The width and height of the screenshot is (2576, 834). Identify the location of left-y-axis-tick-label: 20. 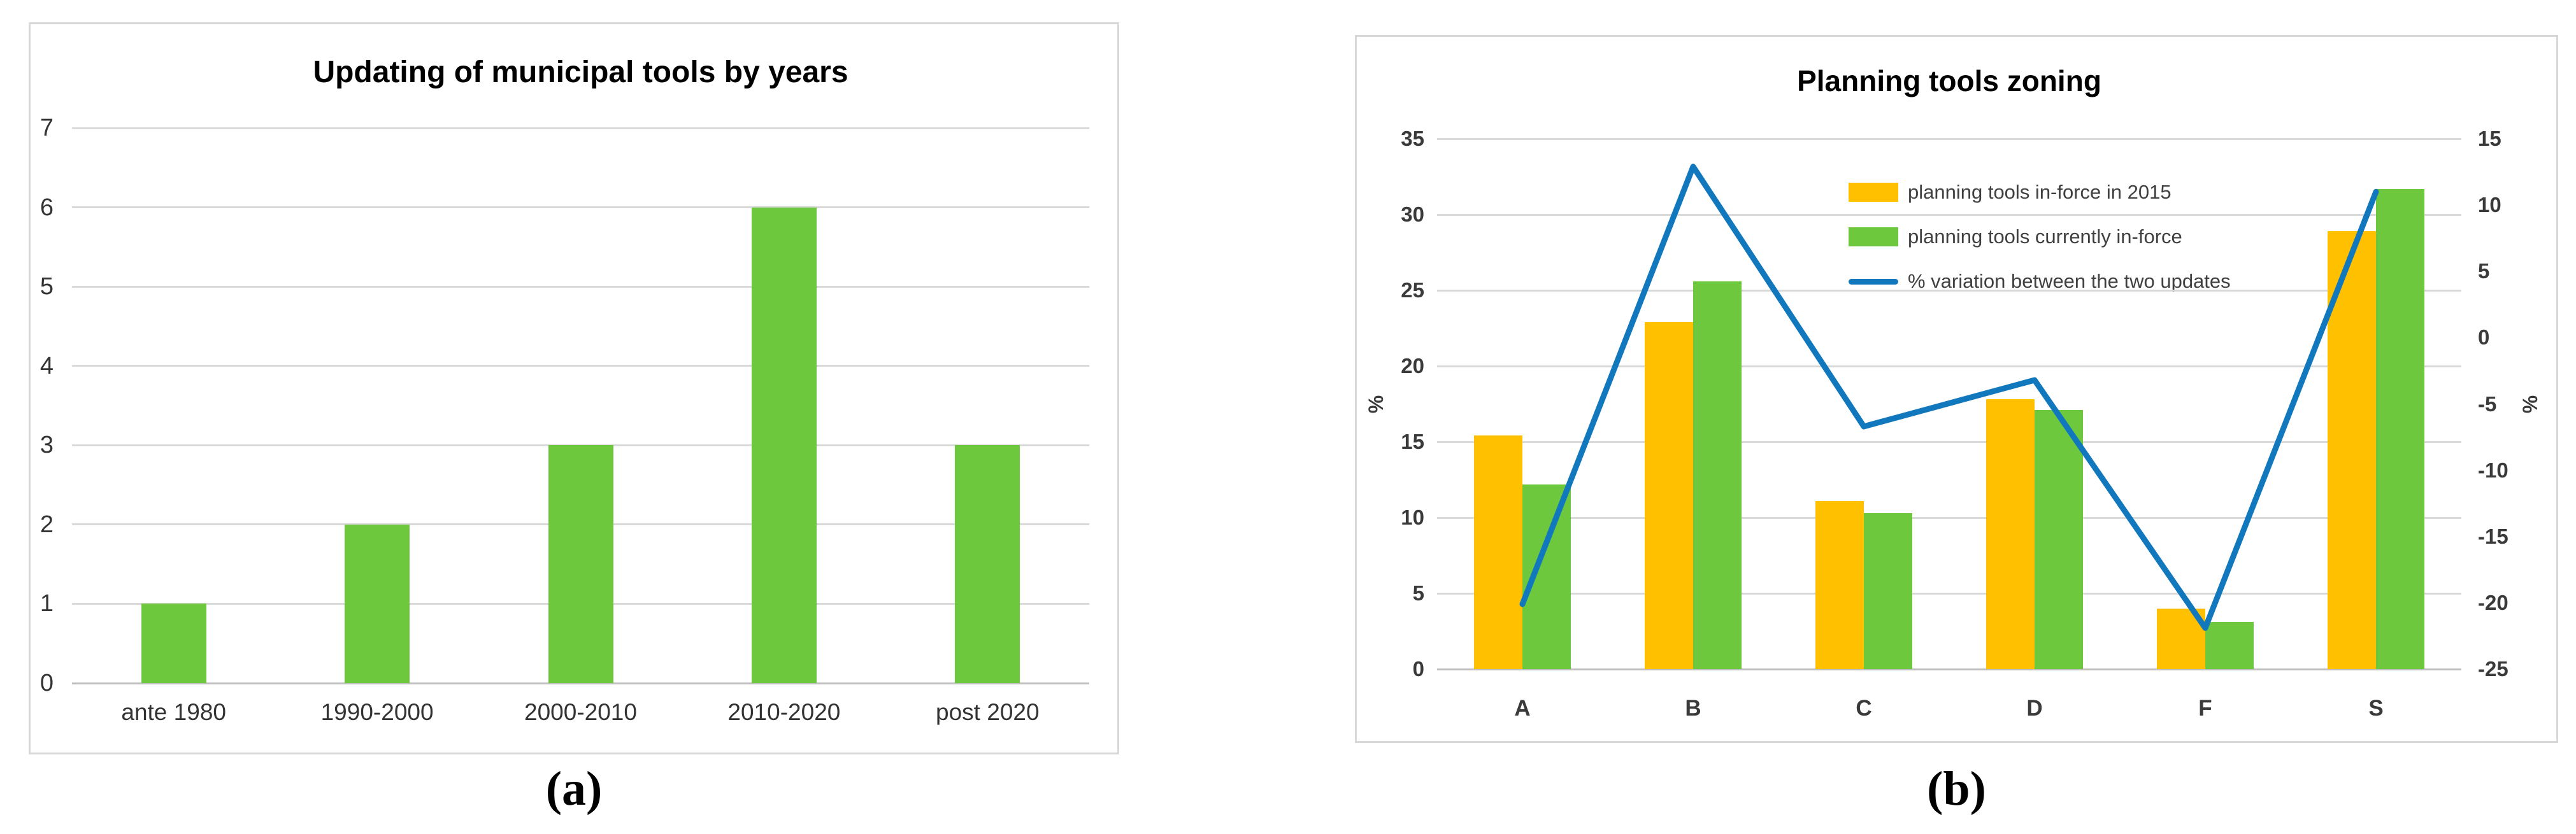
(1412, 366).